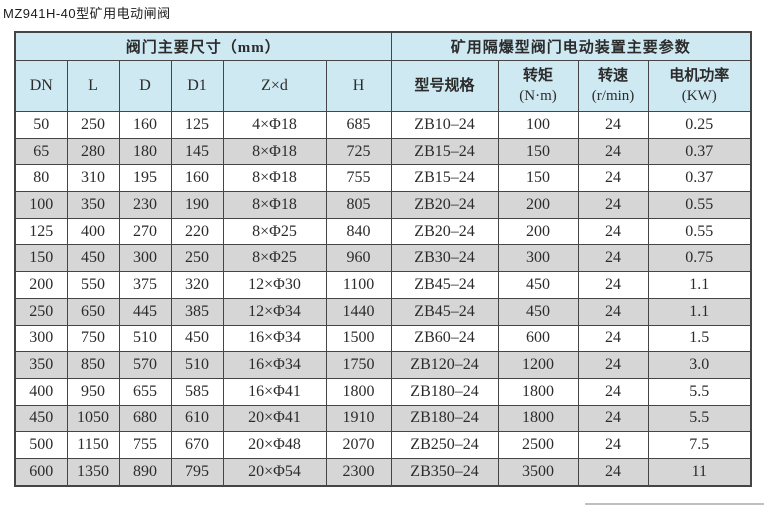 This screenshot has height=509, width=764. What do you see at coordinates (358, 311) in the screenshot?
I see `cell: 1440` at bounding box center [358, 311].